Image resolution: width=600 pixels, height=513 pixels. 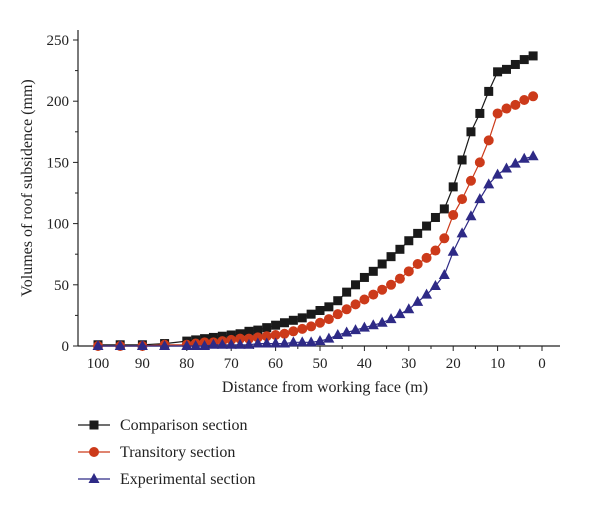 I want to click on x-tick-label: 50, so click(x=320, y=364).